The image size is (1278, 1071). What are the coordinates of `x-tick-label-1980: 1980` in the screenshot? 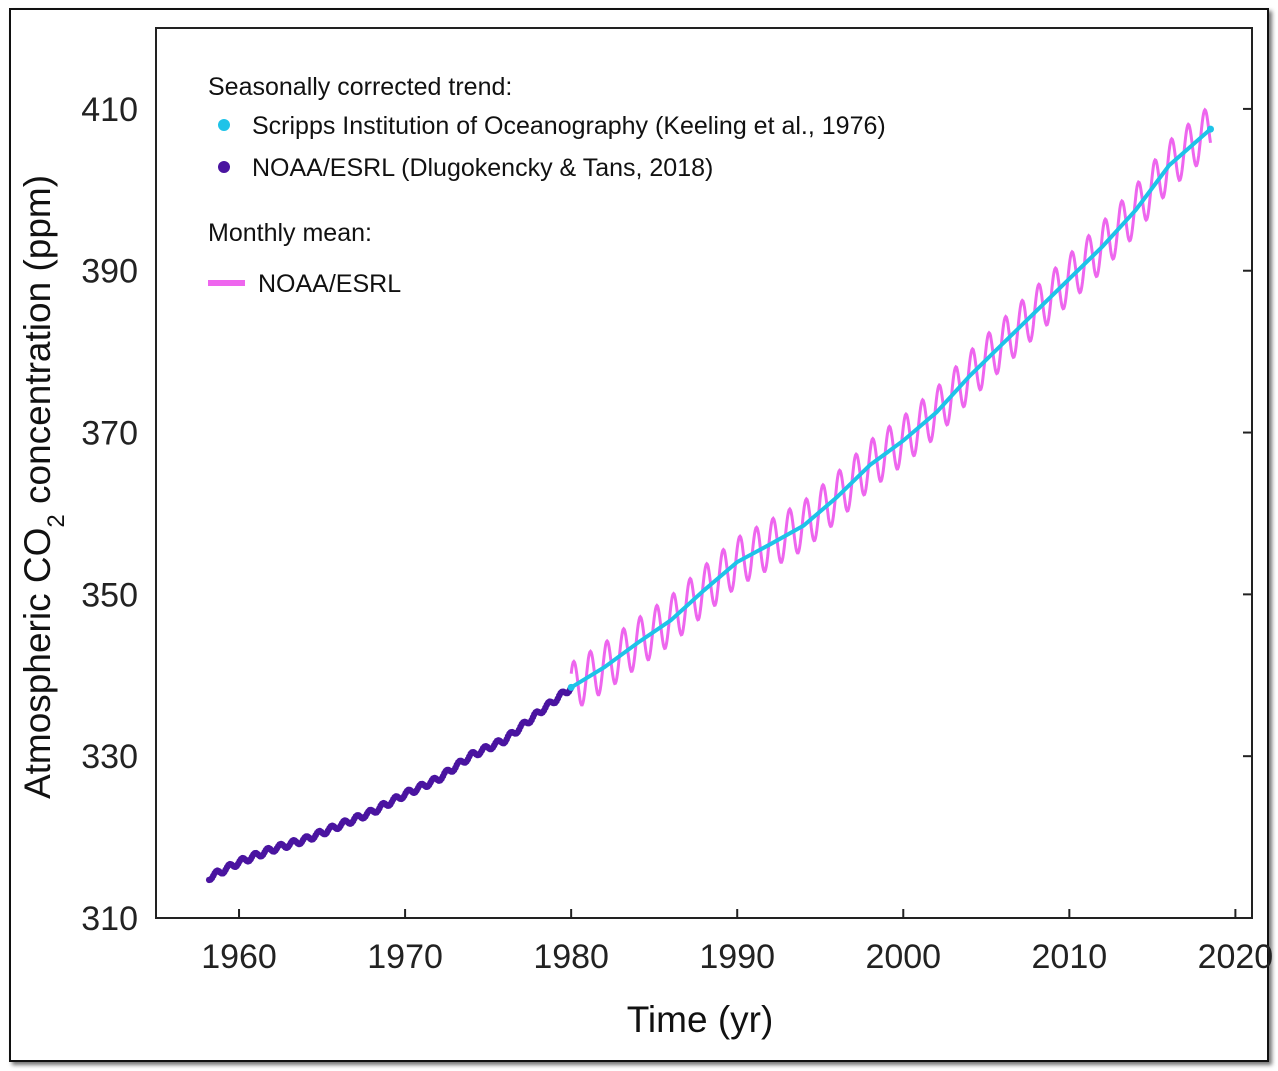 It's located at (571, 957).